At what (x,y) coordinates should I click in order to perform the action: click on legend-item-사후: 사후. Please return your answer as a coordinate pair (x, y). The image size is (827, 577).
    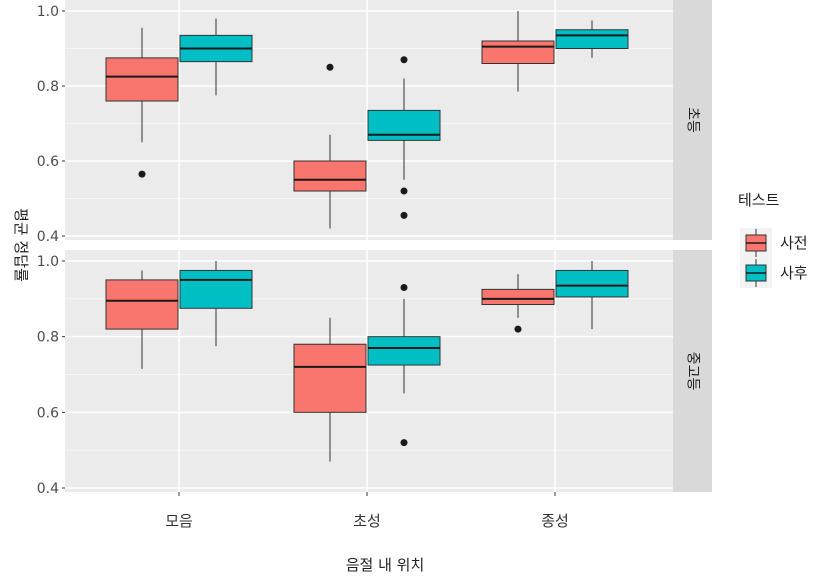
    Looking at the image, I should click on (774, 273).